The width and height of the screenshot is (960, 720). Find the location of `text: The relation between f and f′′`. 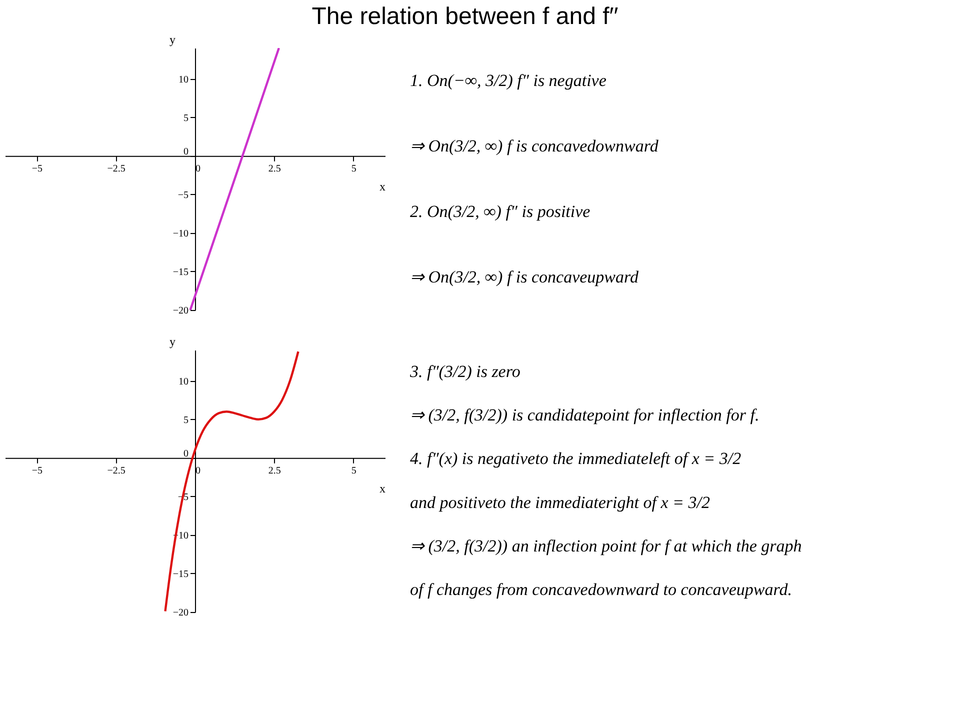

text: The relation between f and f′′ is located at coordinates (465, 16).